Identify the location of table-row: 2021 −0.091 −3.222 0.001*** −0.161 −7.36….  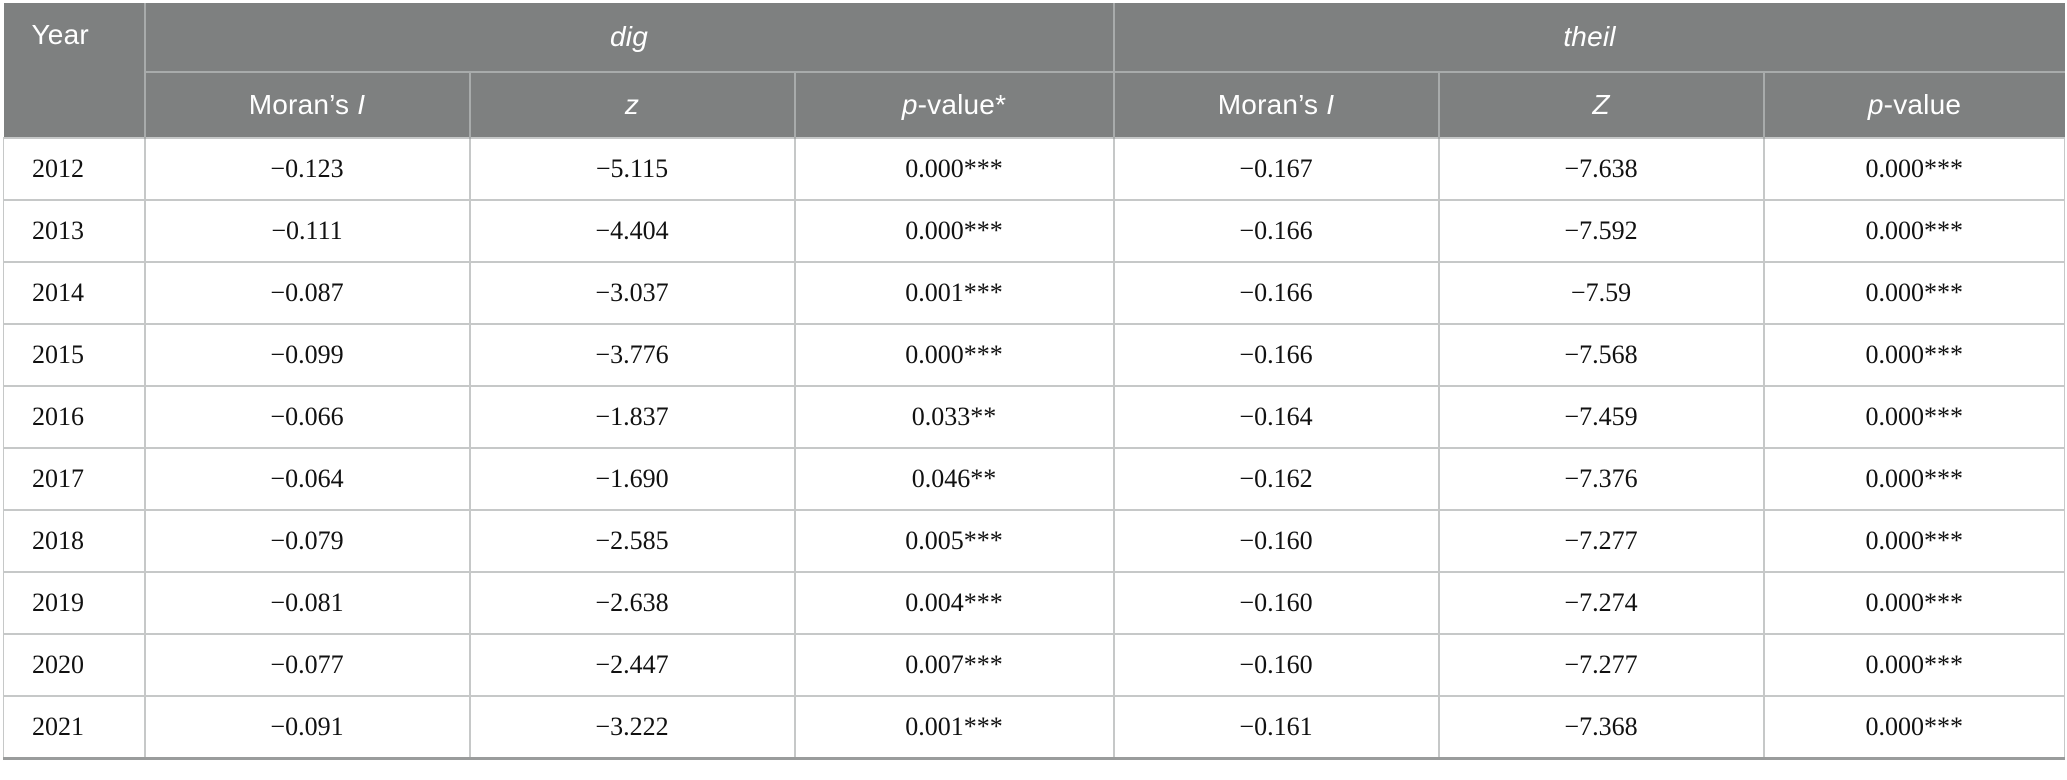
(1034, 727).